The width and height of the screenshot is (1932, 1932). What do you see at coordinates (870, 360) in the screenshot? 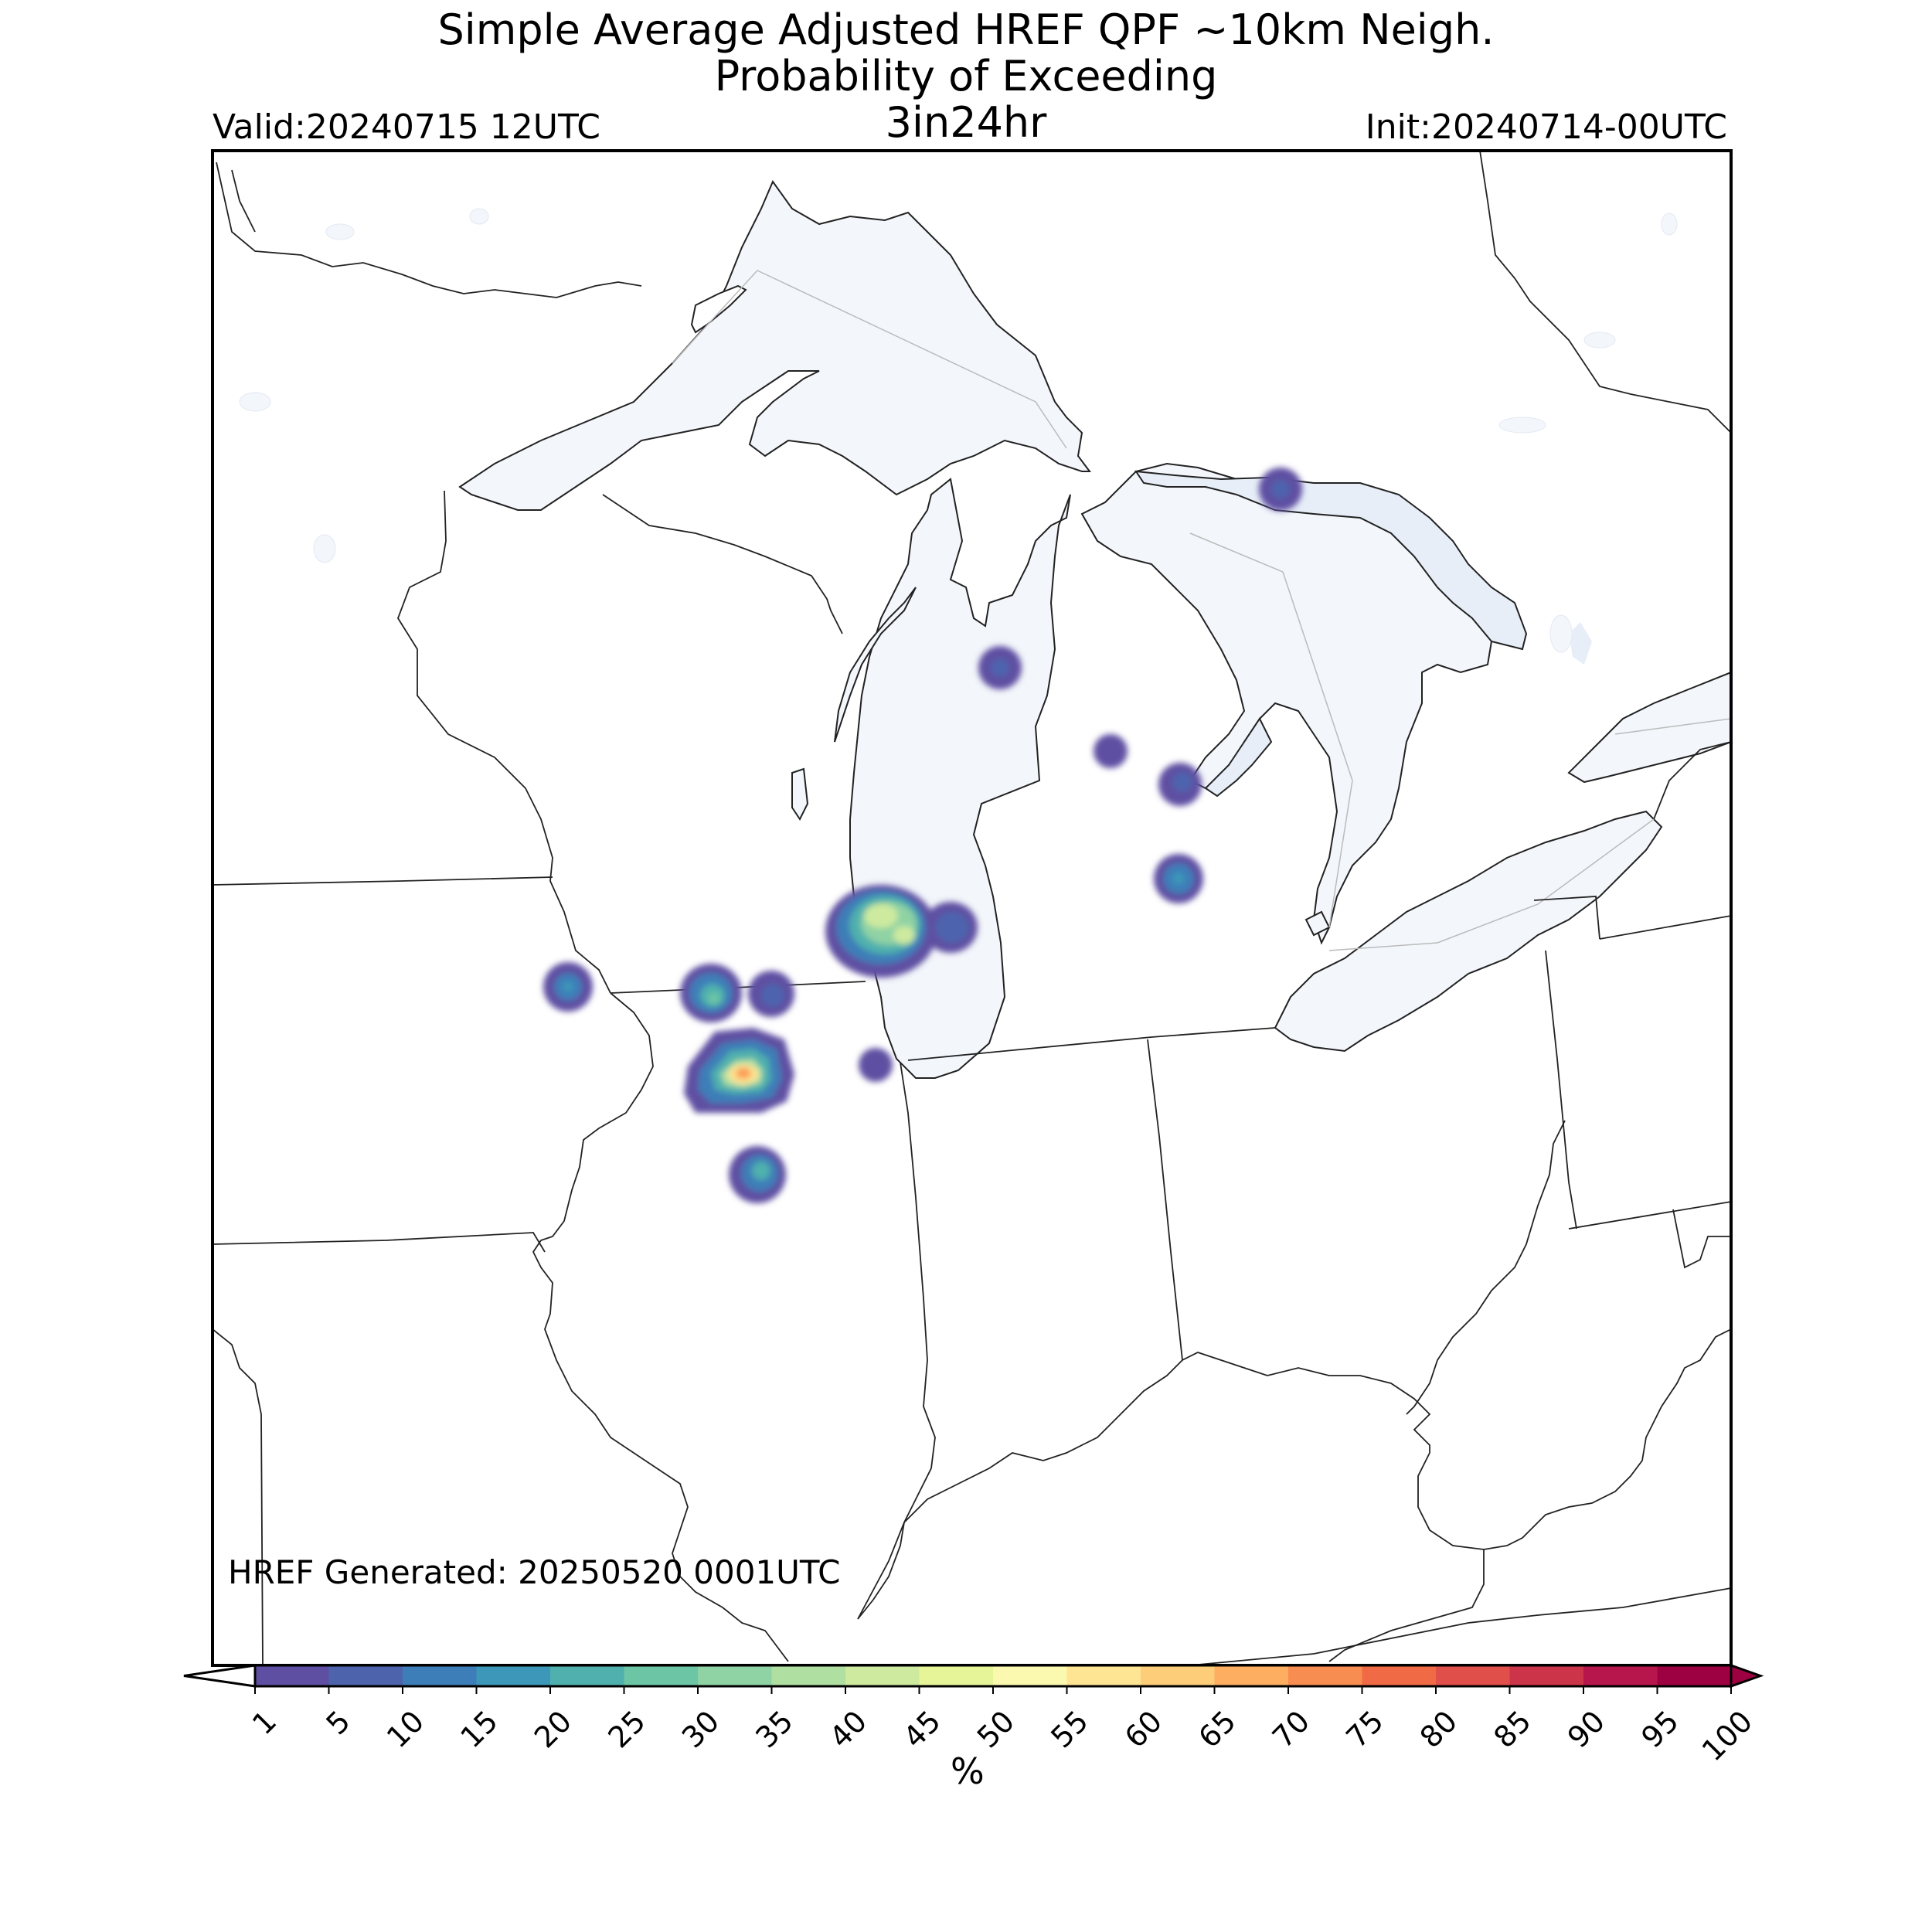
I see `border-superior` at bounding box center [870, 360].